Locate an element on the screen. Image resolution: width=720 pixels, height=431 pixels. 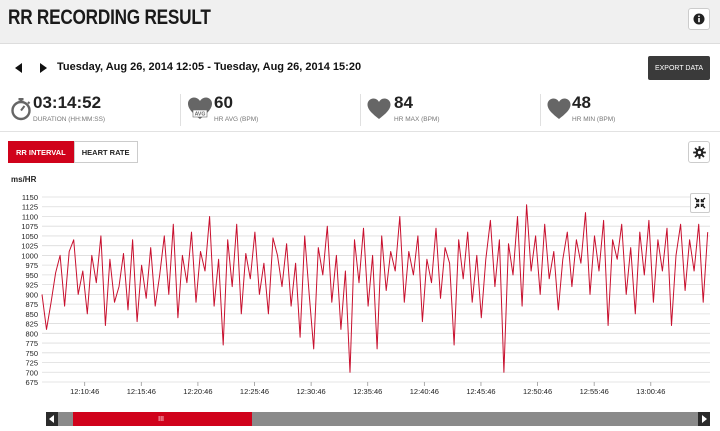
gear-icon is located at coordinates (699, 152).